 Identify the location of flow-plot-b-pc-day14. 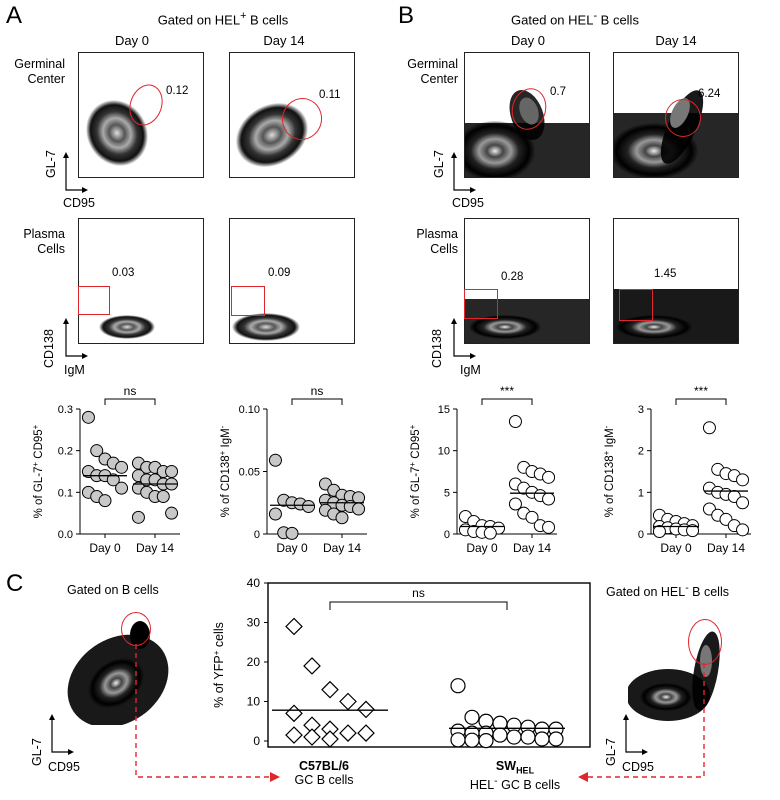
(676, 281).